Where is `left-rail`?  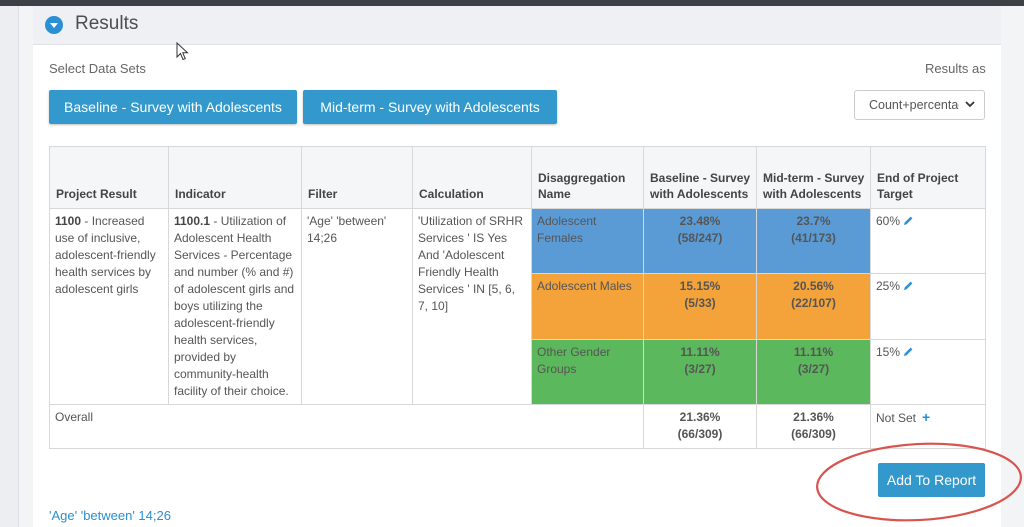 left-rail is located at coordinates (9, 266).